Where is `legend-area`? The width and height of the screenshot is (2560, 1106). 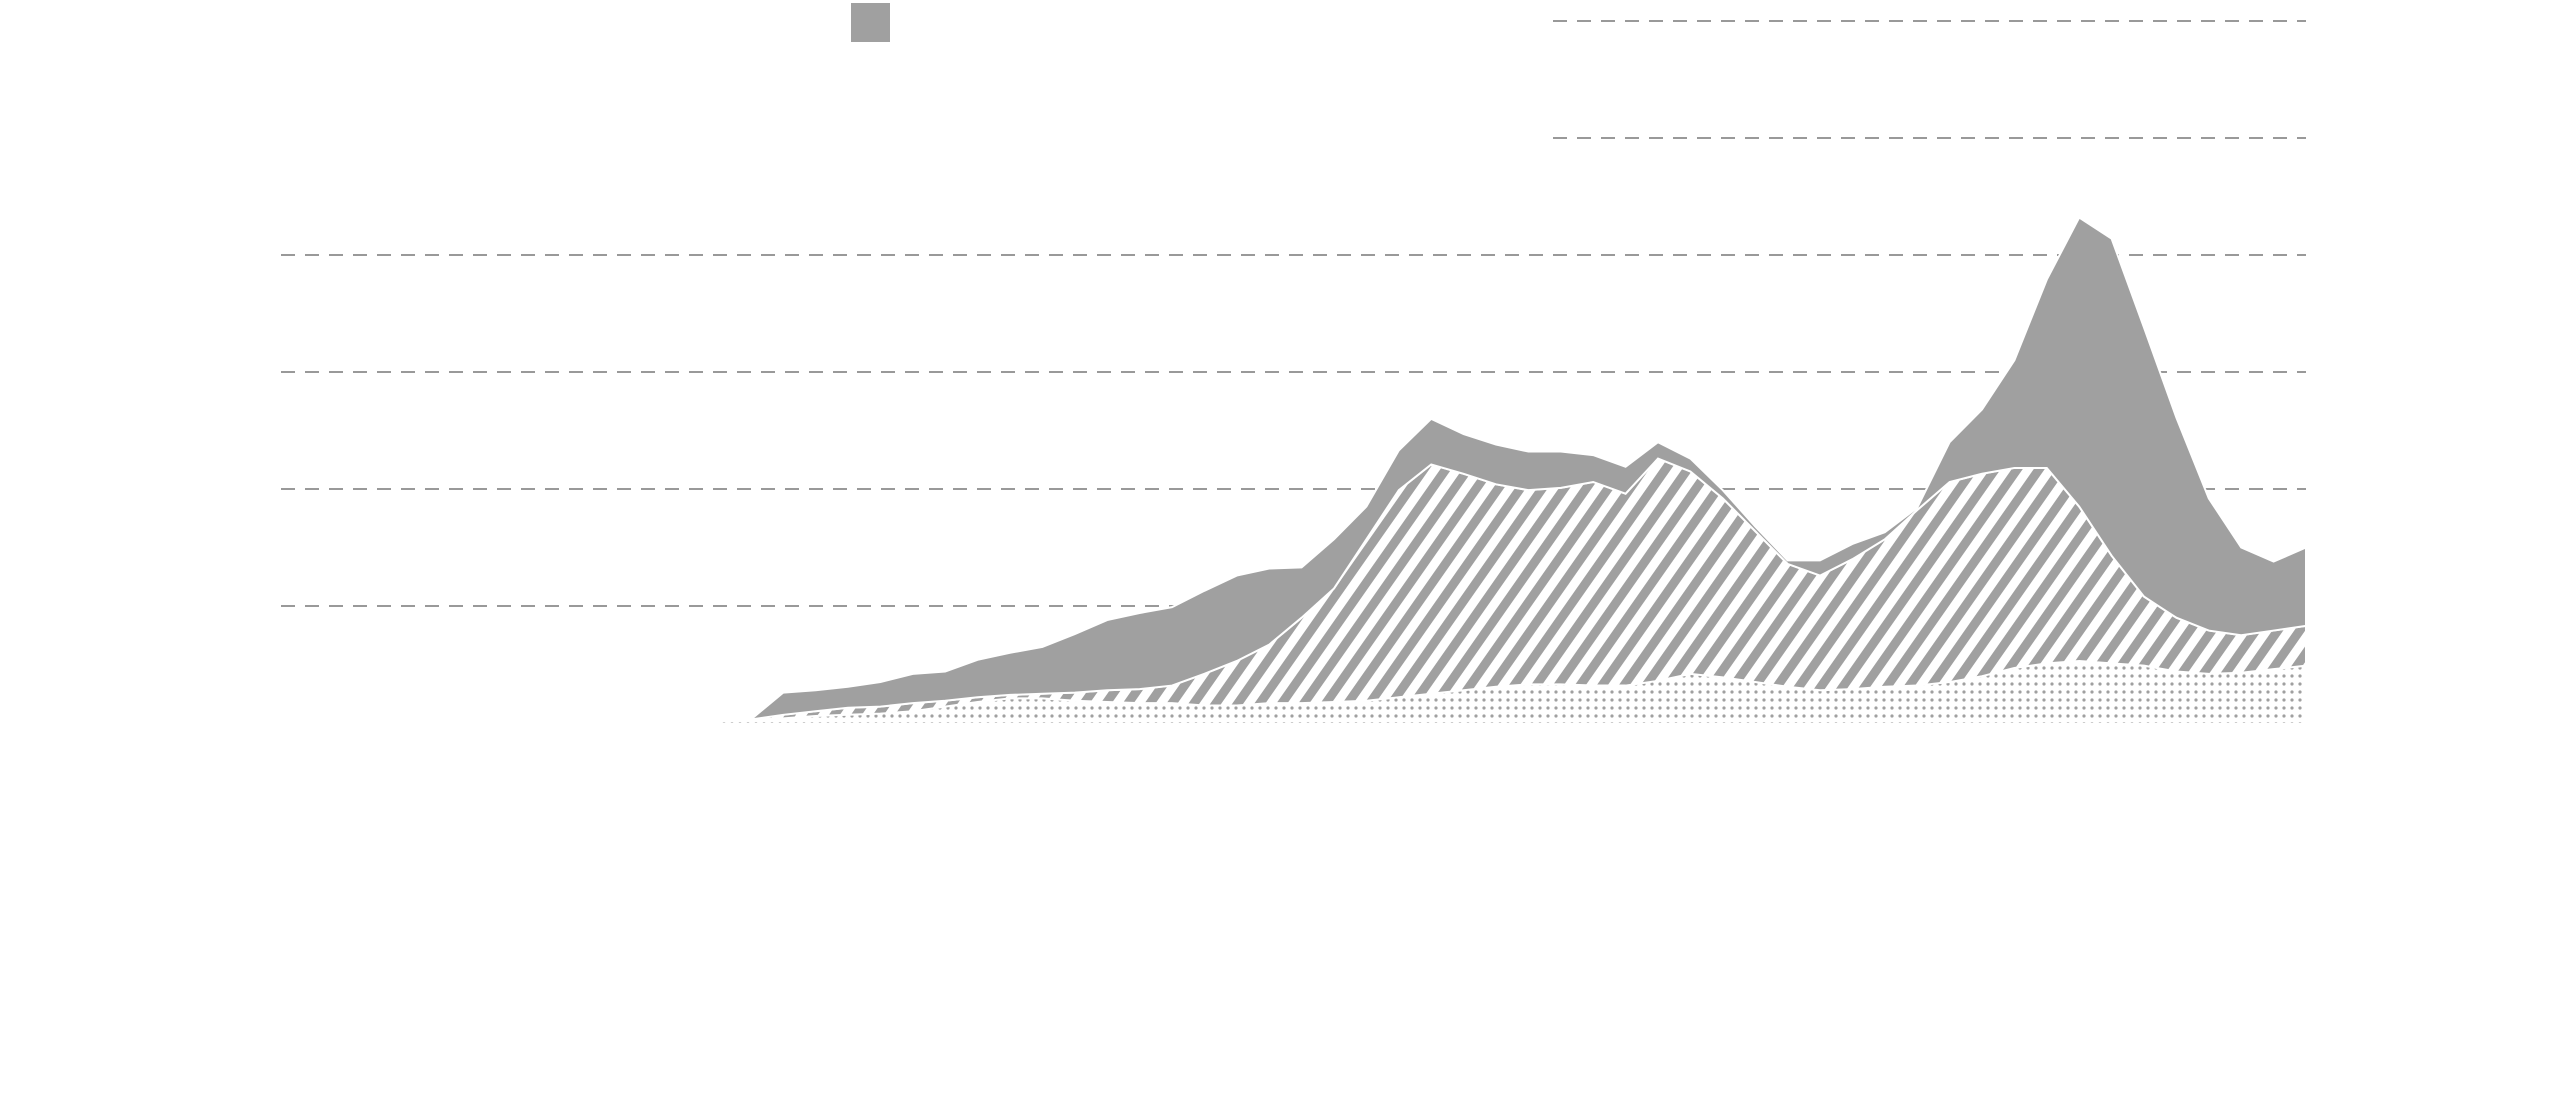 legend-area is located at coordinates (915, 80).